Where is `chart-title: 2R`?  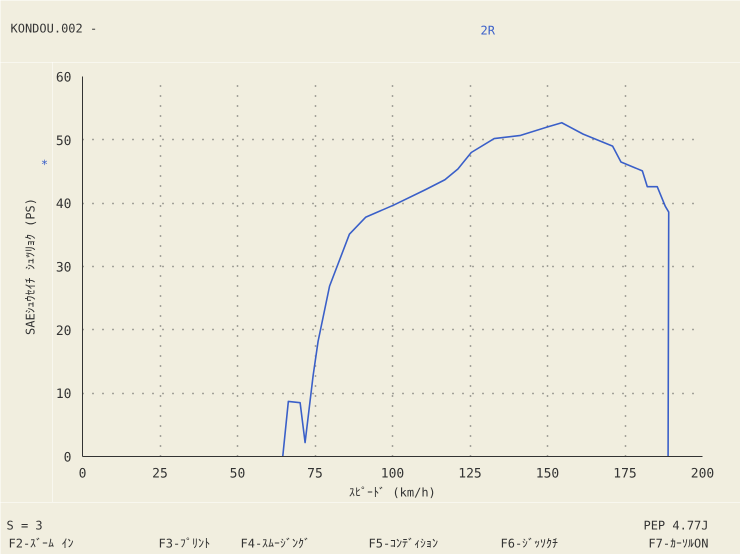 chart-title: 2R is located at coordinates (488, 31).